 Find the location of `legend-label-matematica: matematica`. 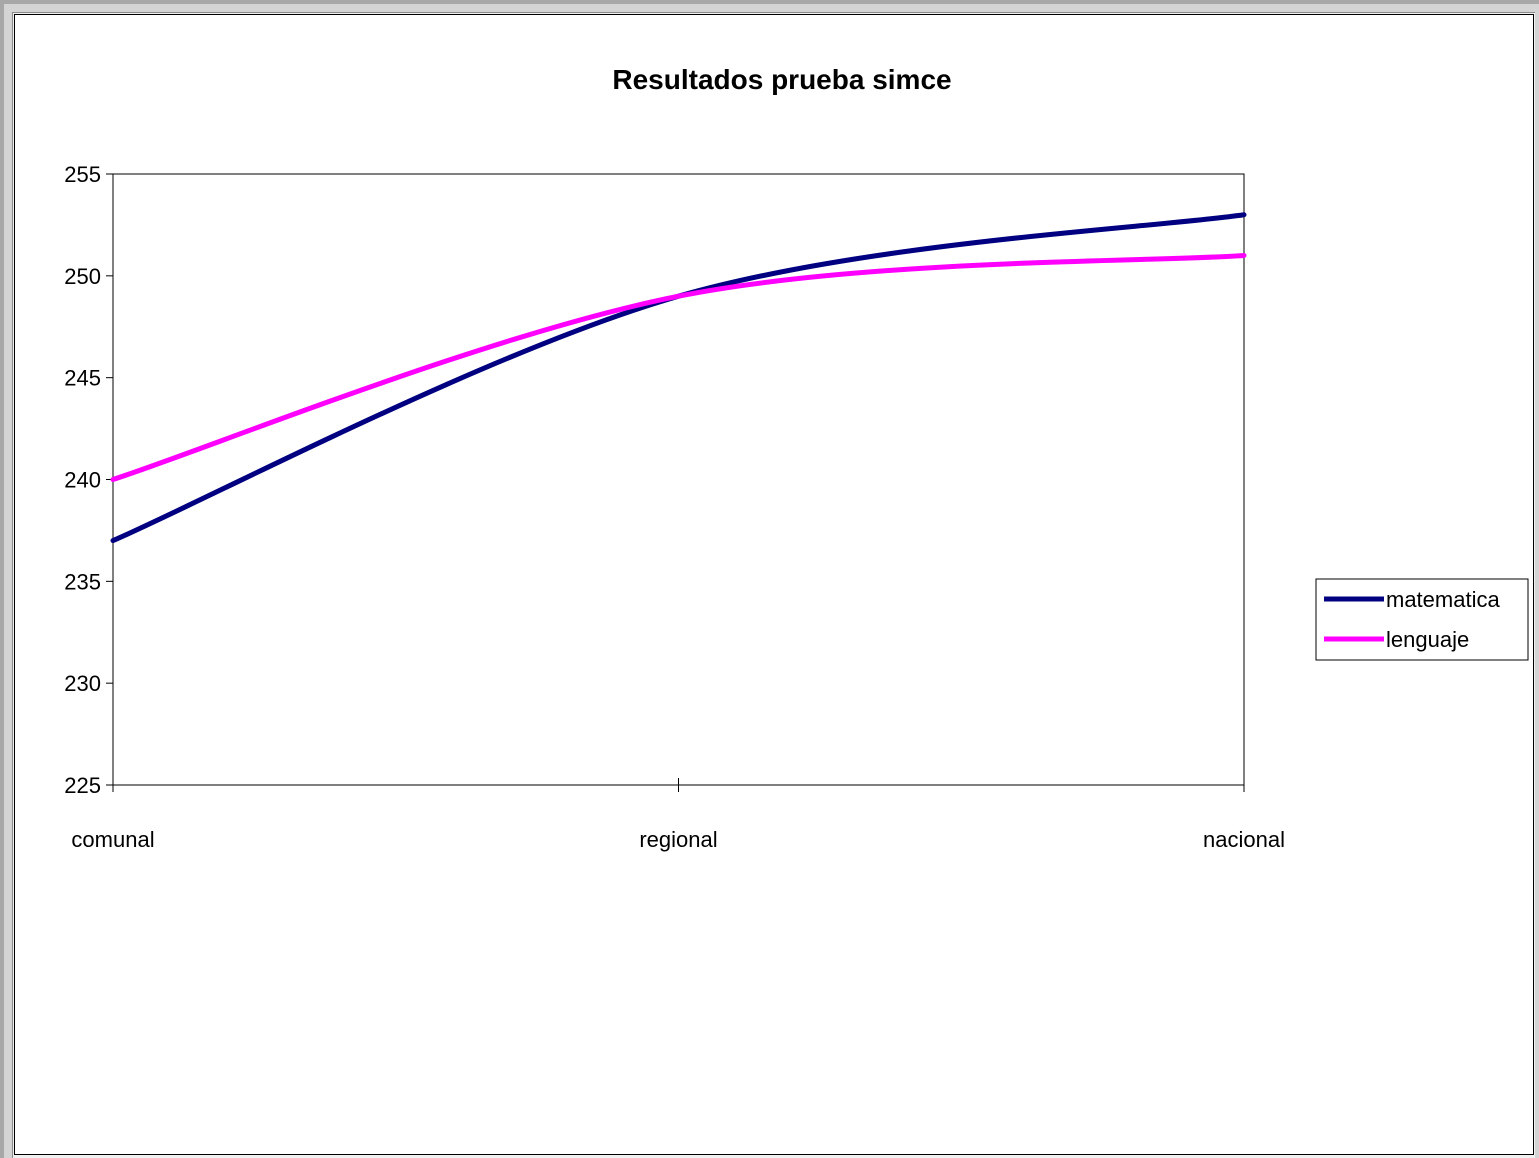

legend-label-matematica: matematica is located at coordinates (1443, 599).